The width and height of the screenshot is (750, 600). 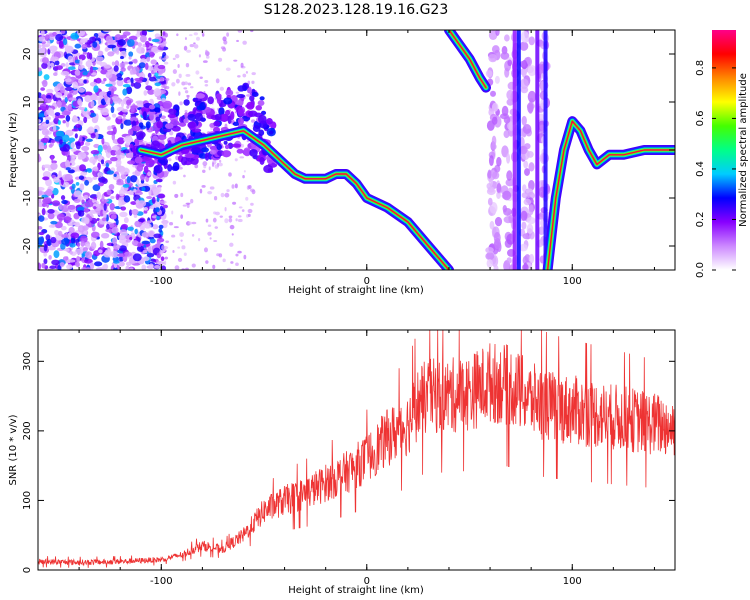 What do you see at coordinates (724, 150) in the screenshot?
I see `colorbar-gradient` at bounding box center [724, 150].